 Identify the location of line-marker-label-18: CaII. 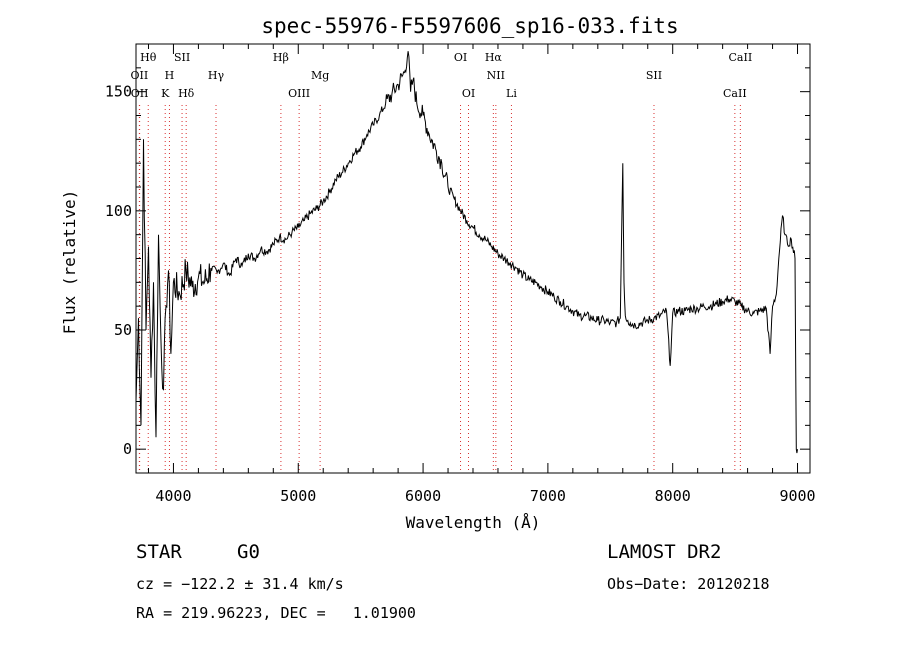
(735, 93).